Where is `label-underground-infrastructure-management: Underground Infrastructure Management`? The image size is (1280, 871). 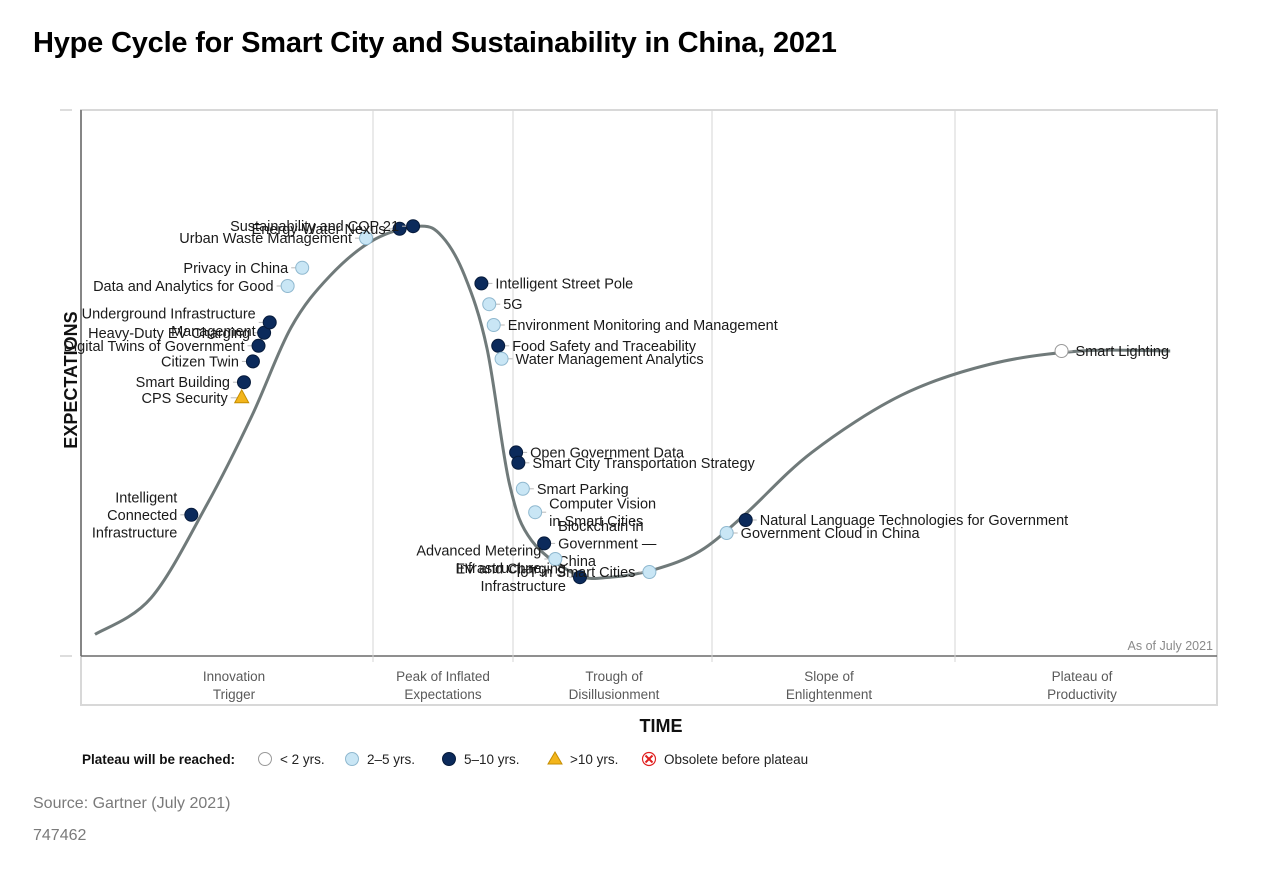
label-underground-infrastructure-management: Underground Infrastructure Management is located at coordinates (169, 324).